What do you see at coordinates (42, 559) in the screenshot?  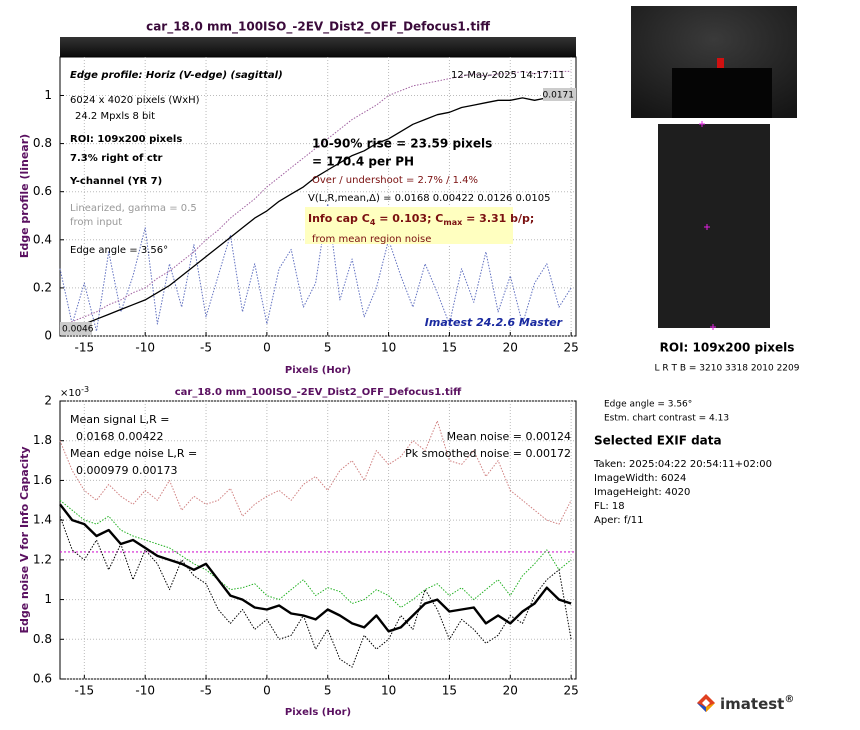 I see `y-tick-label: 1.2` at bounding box center [42, 559].